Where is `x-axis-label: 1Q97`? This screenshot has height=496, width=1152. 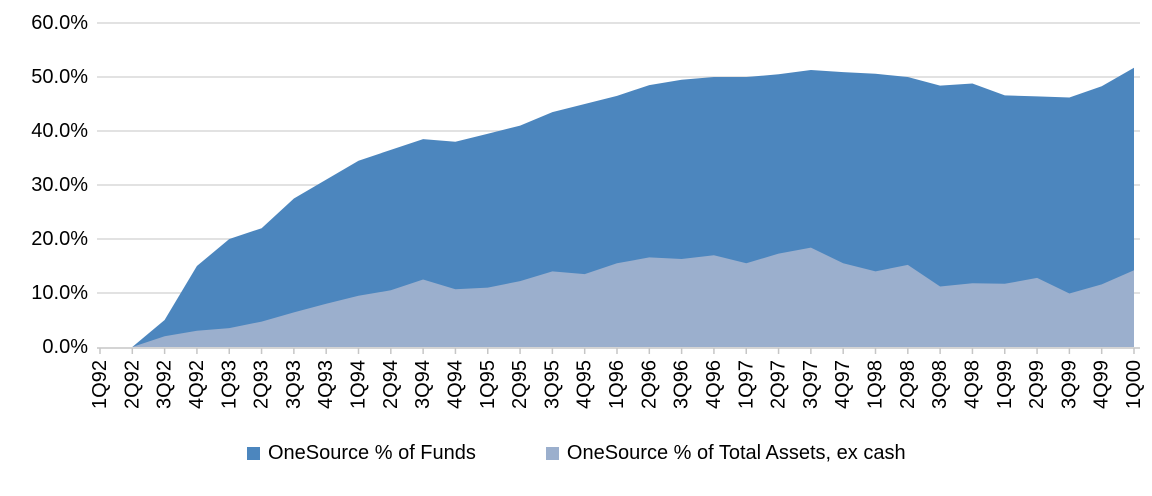
x-axis-label: 1Q97 is located at coordinates (746, 384).